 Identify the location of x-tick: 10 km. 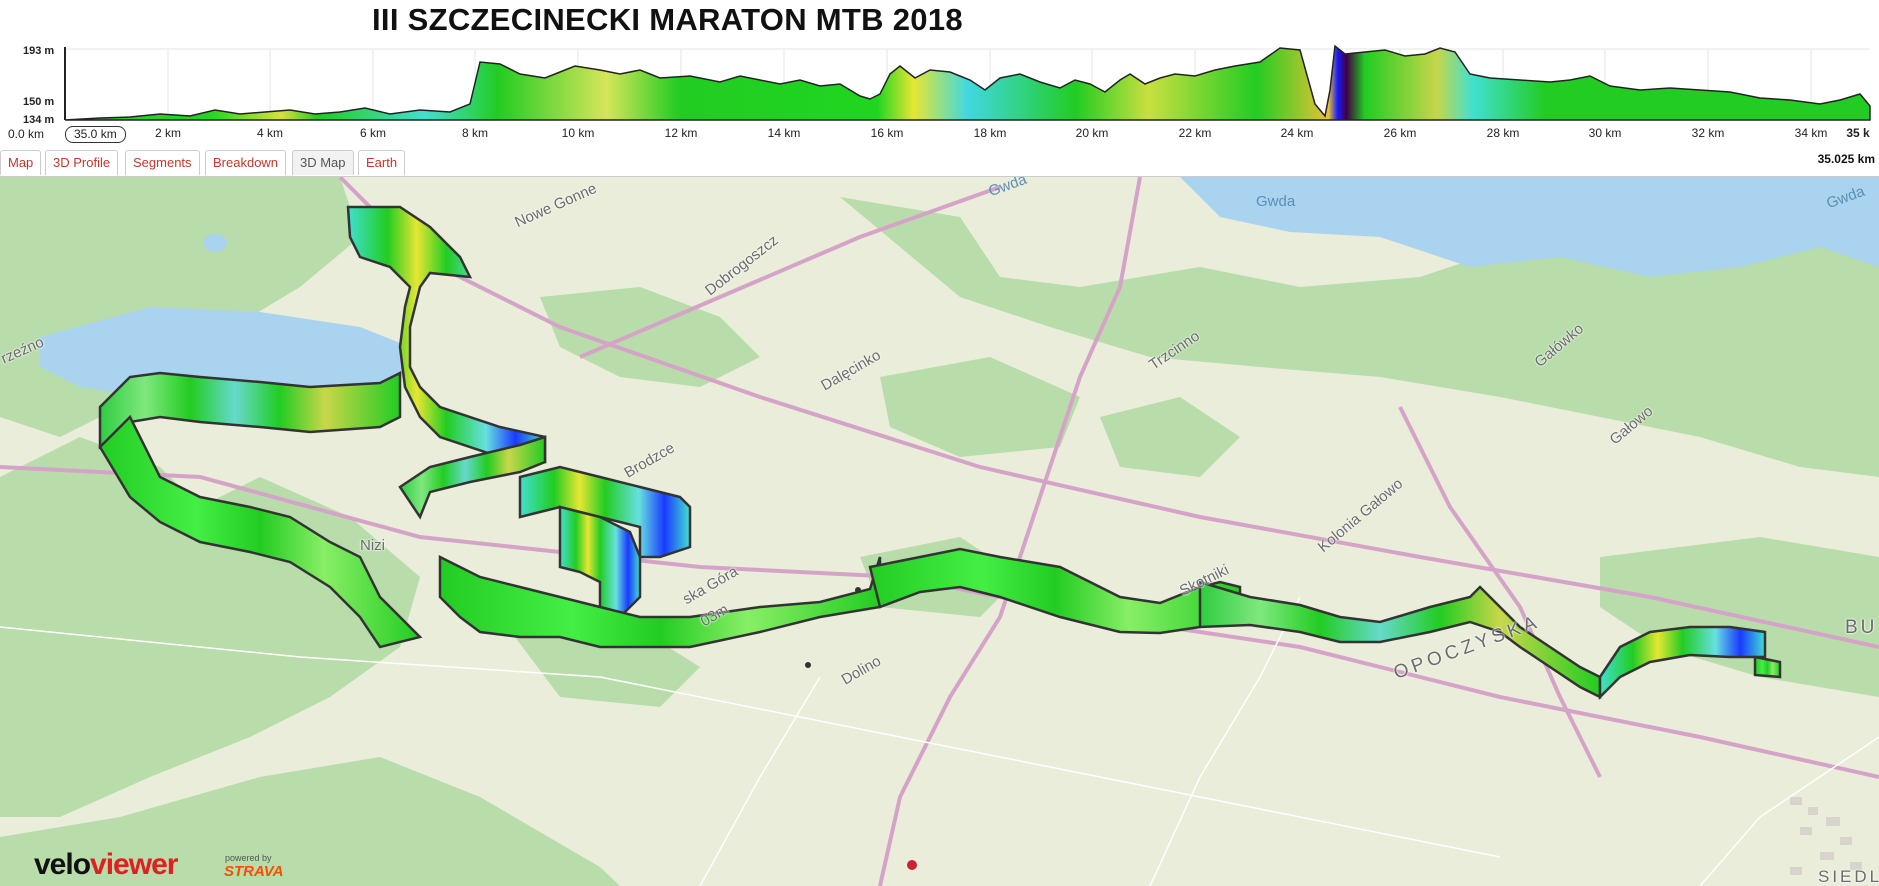
(578, 133).